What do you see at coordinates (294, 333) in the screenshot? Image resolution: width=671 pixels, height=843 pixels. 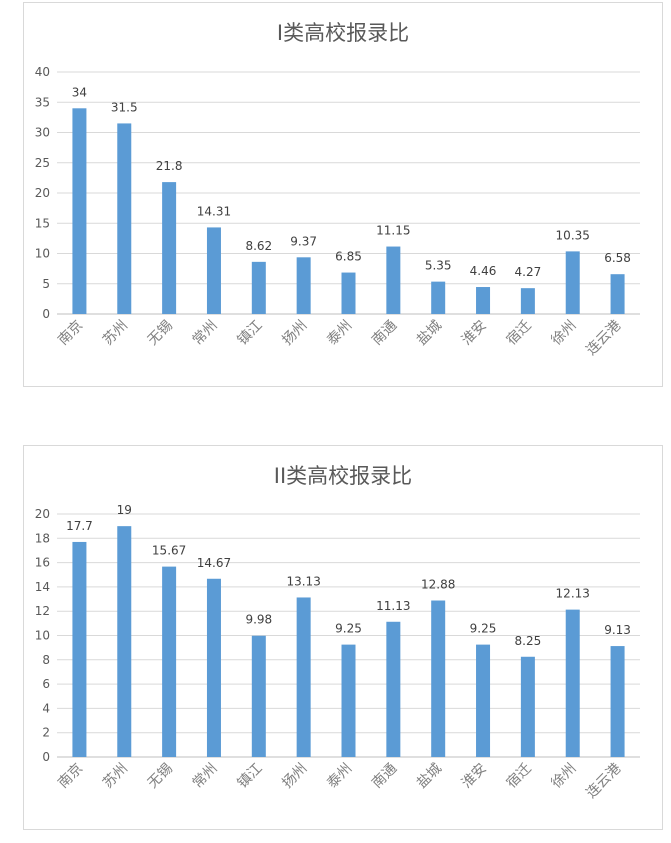 I see `chart-1-category-label: 扬州` at bounding box center [294, 333].